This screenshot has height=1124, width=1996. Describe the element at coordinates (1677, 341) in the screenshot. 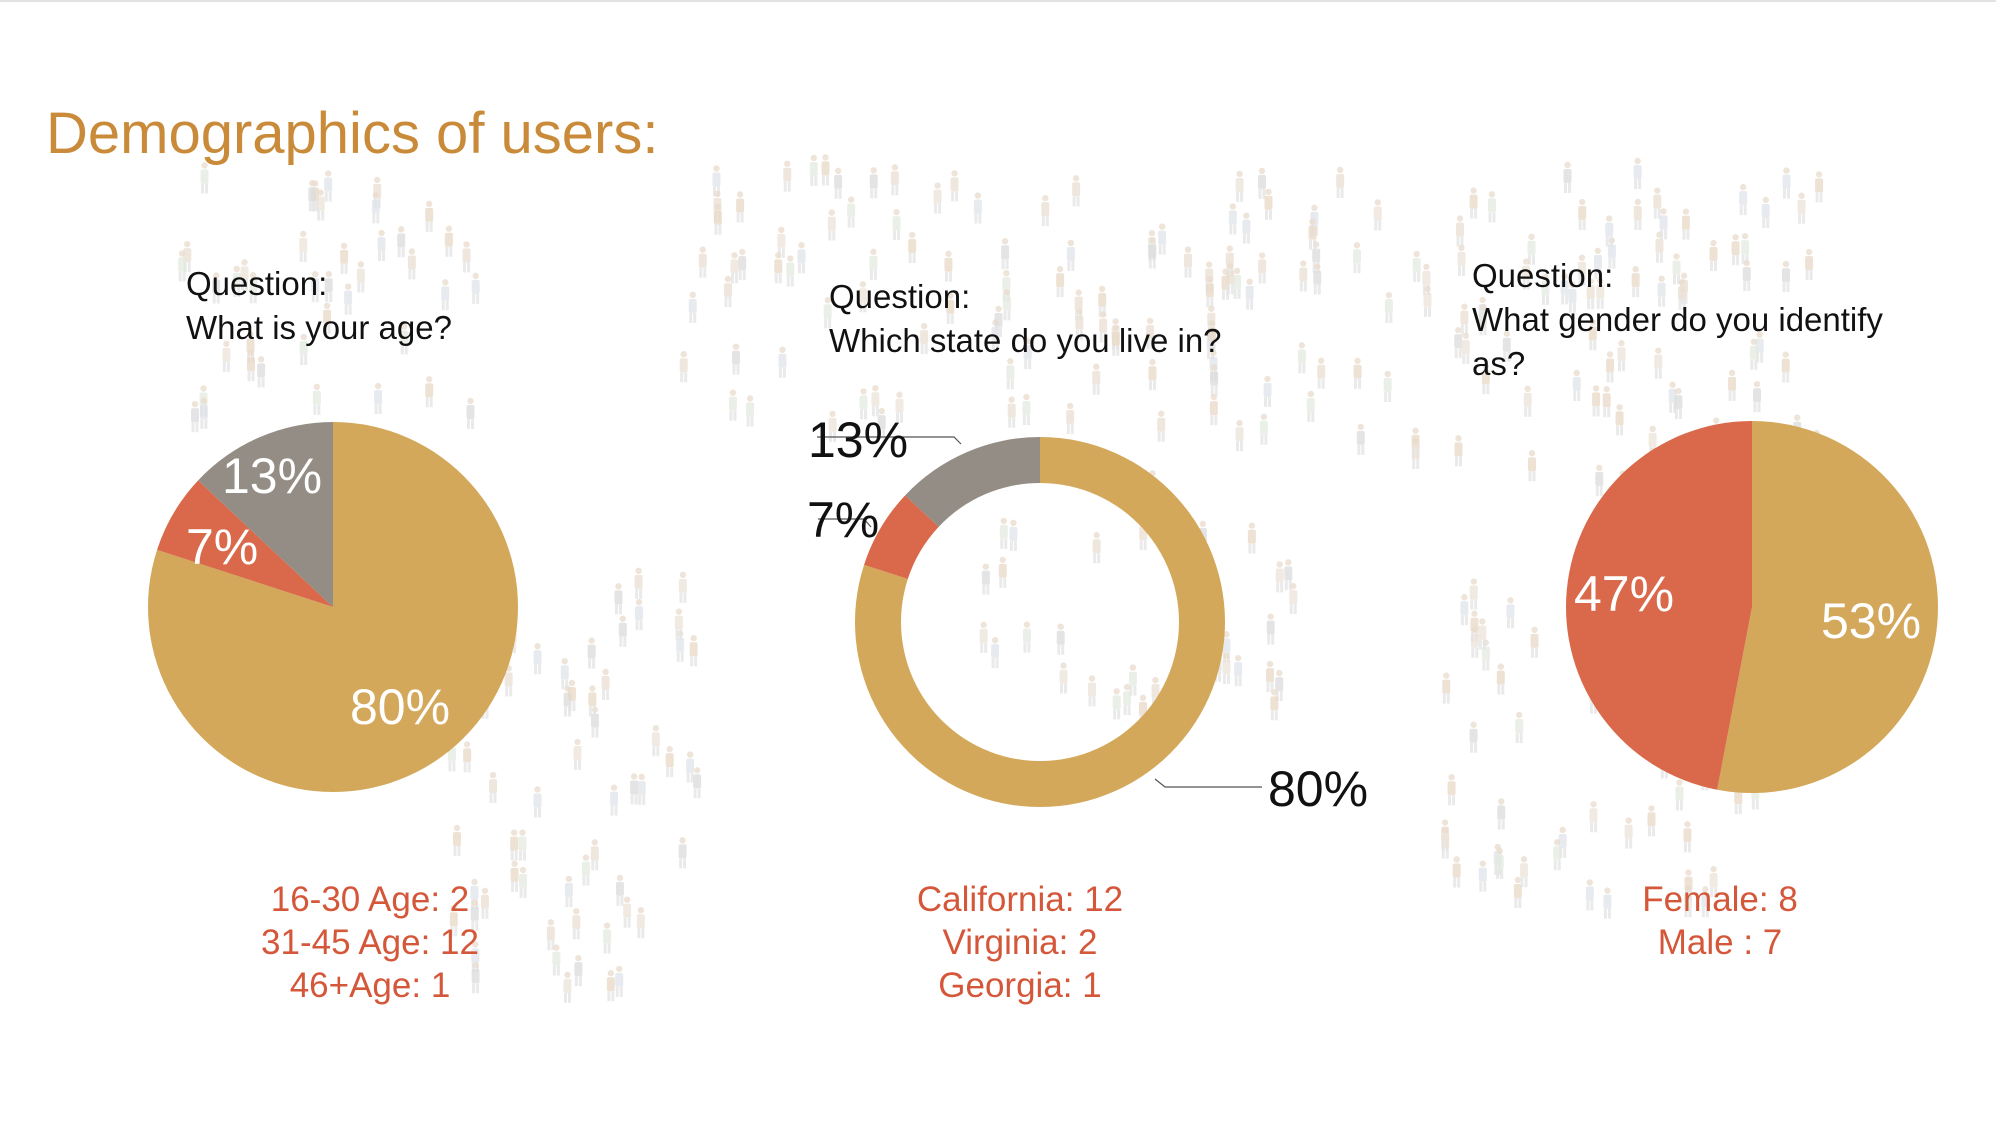

I see `gender-question-text: What gender do you identify as?` at that location.